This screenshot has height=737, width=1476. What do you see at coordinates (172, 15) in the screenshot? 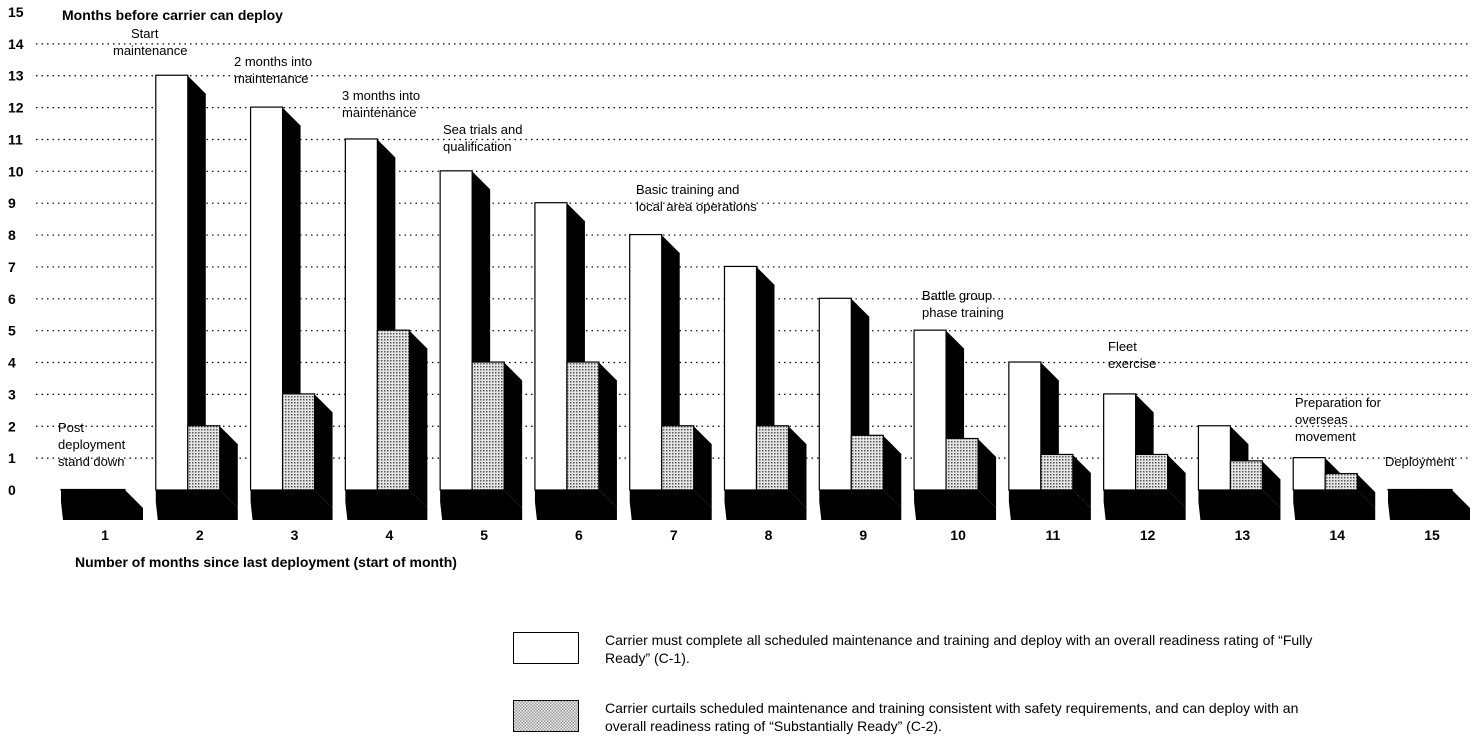
I see `chart-title: Months before carrier can deploy` at bounding box center [172, 15].